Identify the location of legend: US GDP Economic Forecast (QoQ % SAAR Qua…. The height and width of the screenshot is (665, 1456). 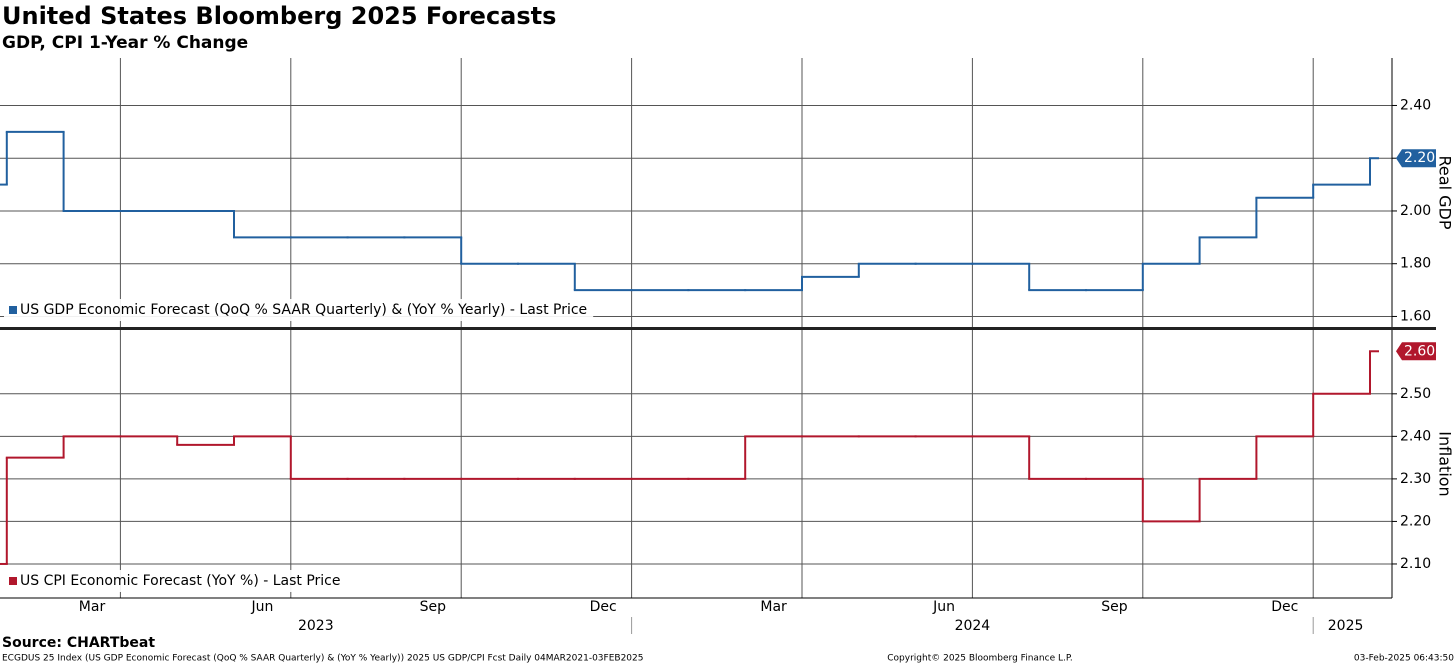
(299, 310).